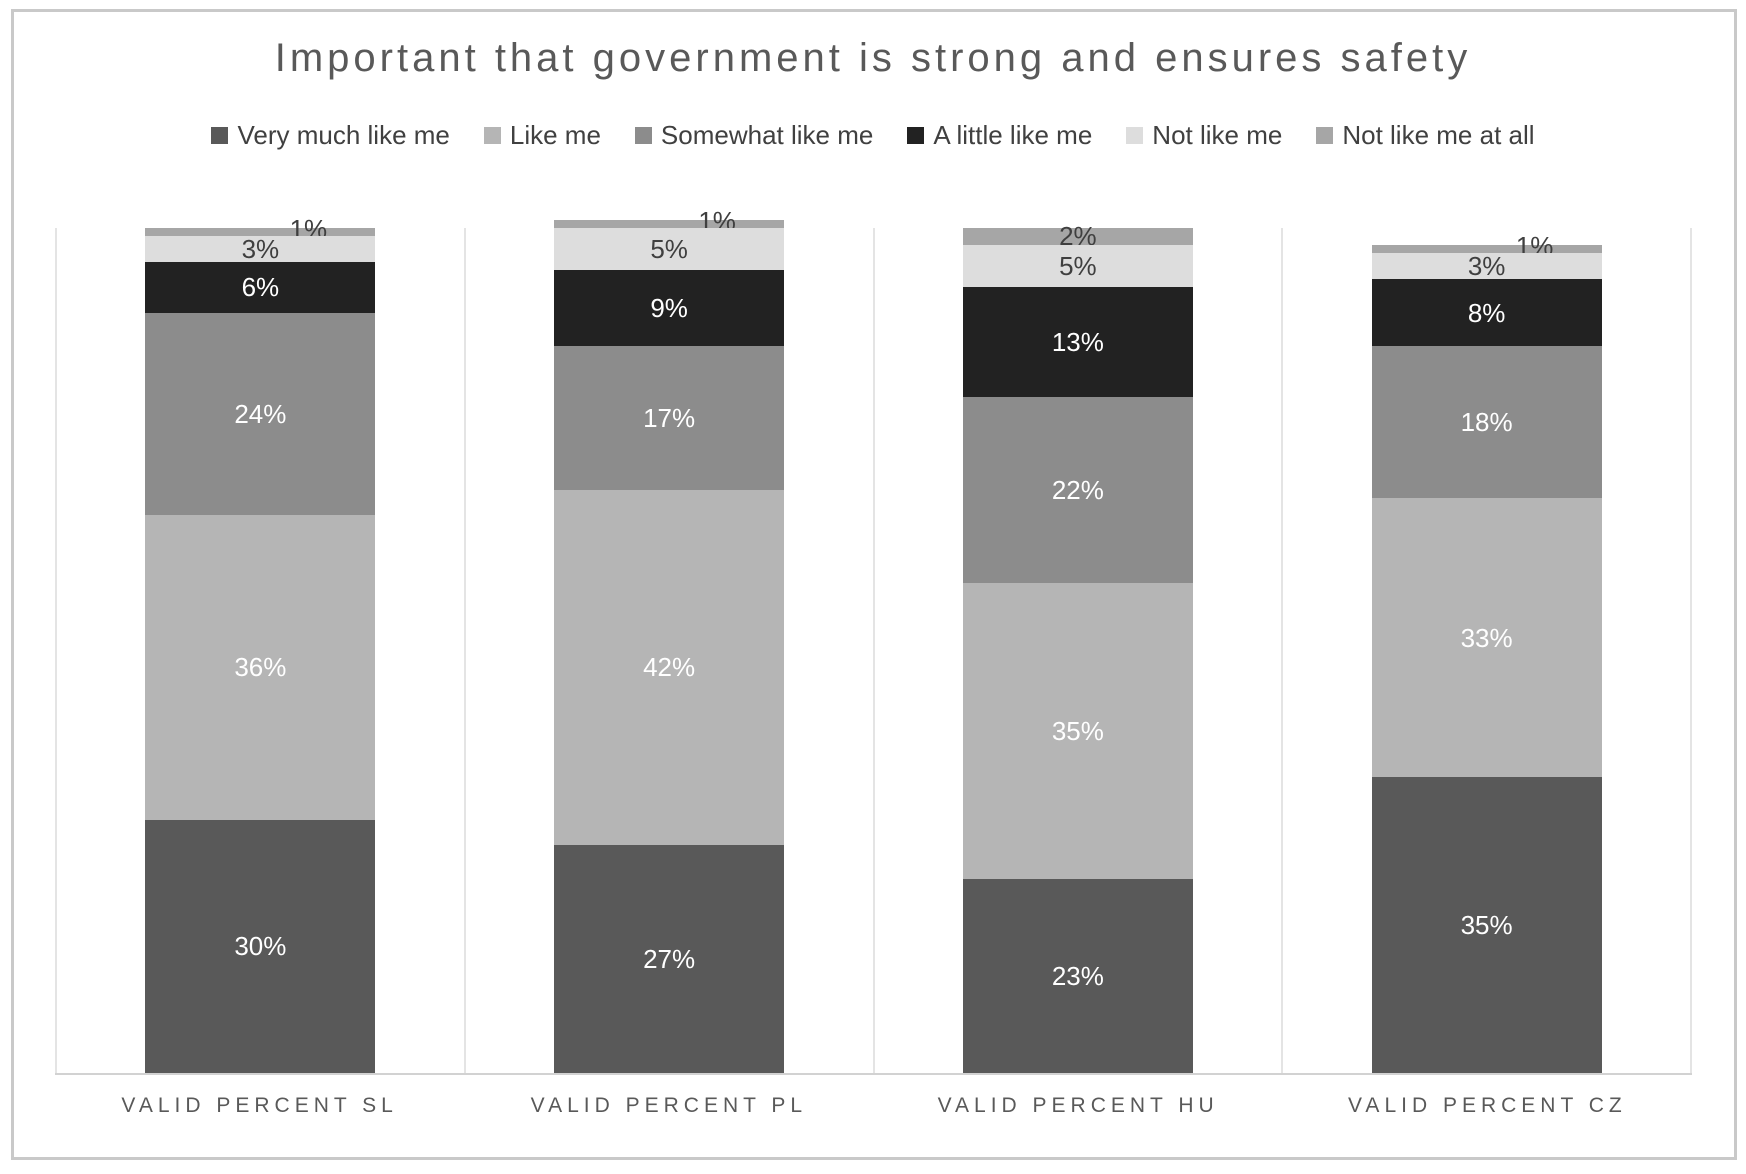 The width and height of the screenshot is (1746, 1174). I want to click on stacked-bar-valid-percent-sl: 1% 3% 6% 24% 36% 30%, so click(260, 644).